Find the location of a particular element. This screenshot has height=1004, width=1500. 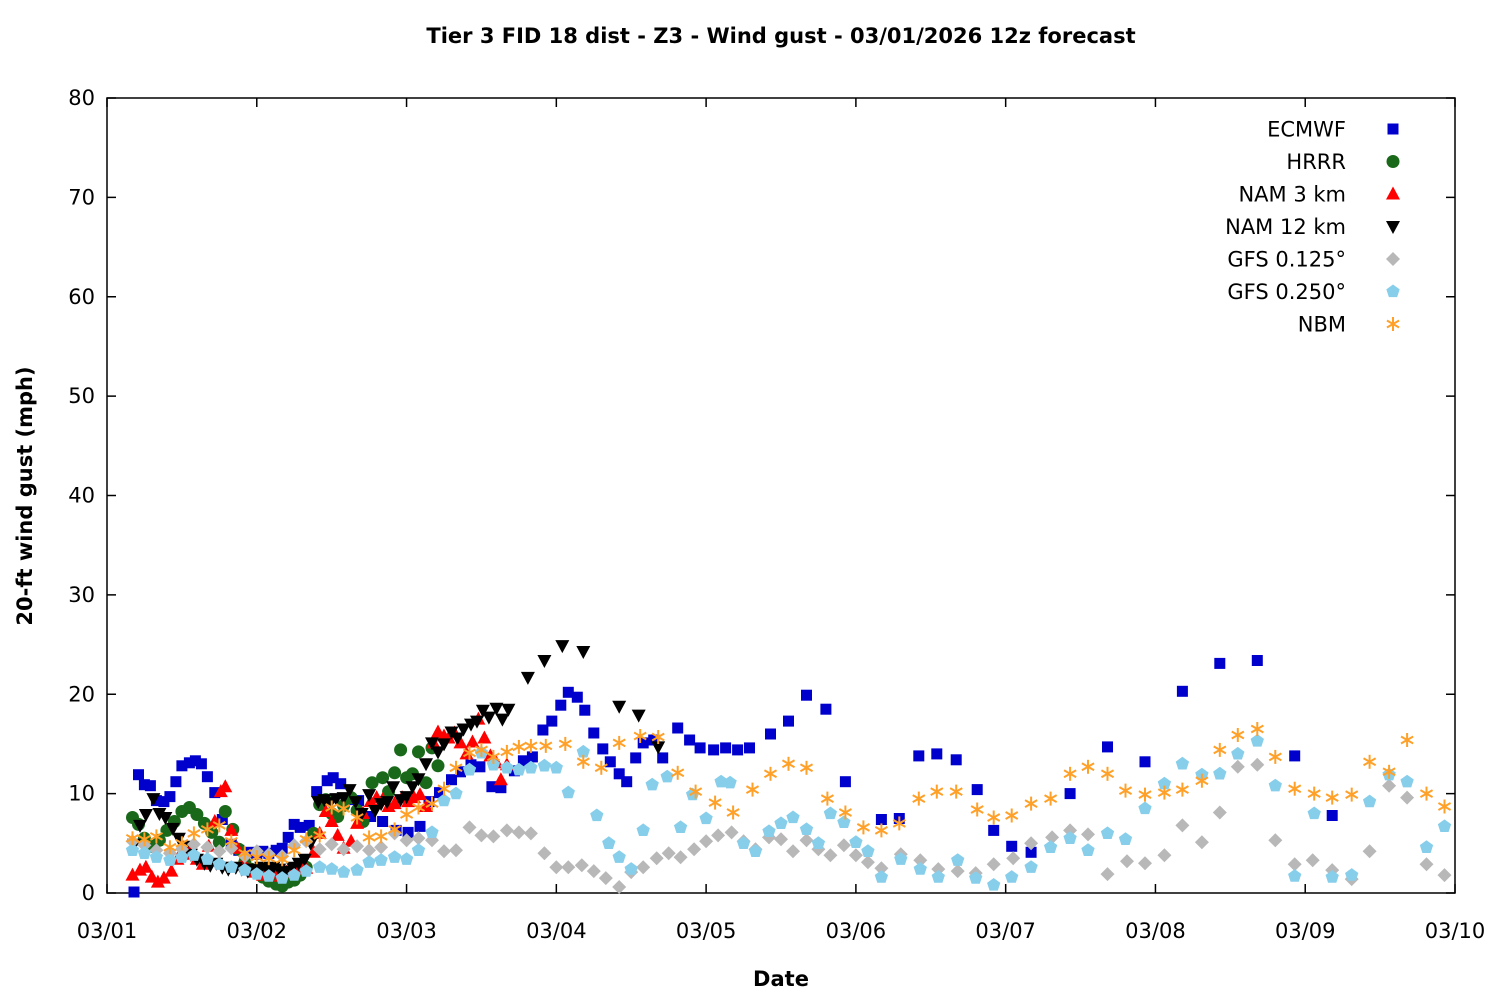

y-tick-label: 50 is located at coordinates (81, 396).